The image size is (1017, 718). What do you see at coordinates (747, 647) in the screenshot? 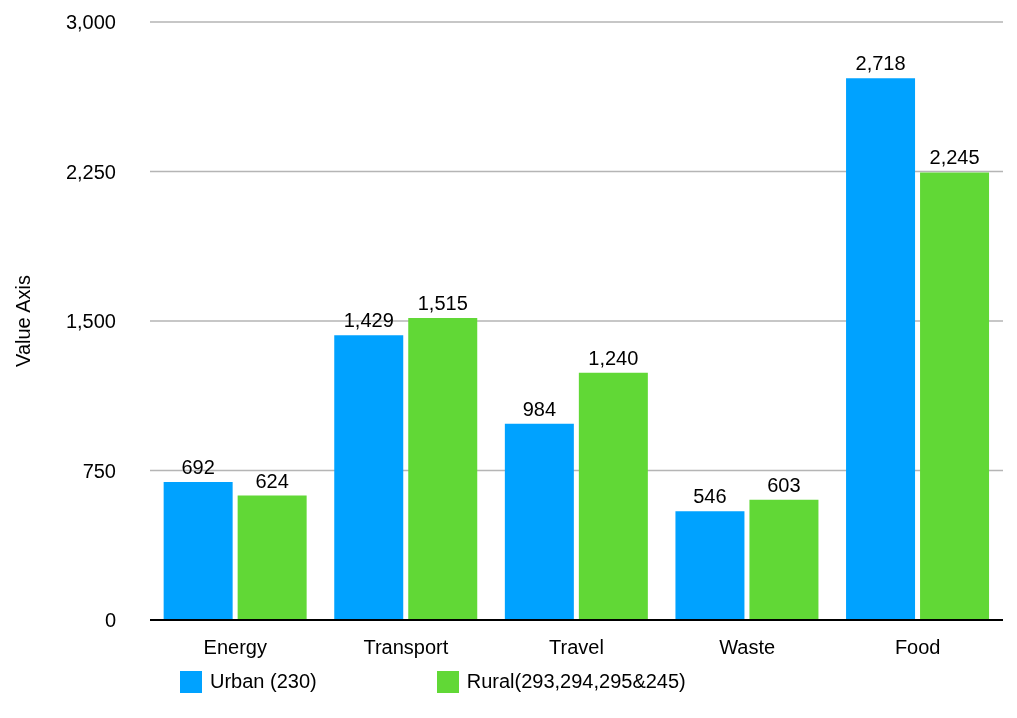
I see `x-tick-label: Waste` at bounding box center [747, 647].